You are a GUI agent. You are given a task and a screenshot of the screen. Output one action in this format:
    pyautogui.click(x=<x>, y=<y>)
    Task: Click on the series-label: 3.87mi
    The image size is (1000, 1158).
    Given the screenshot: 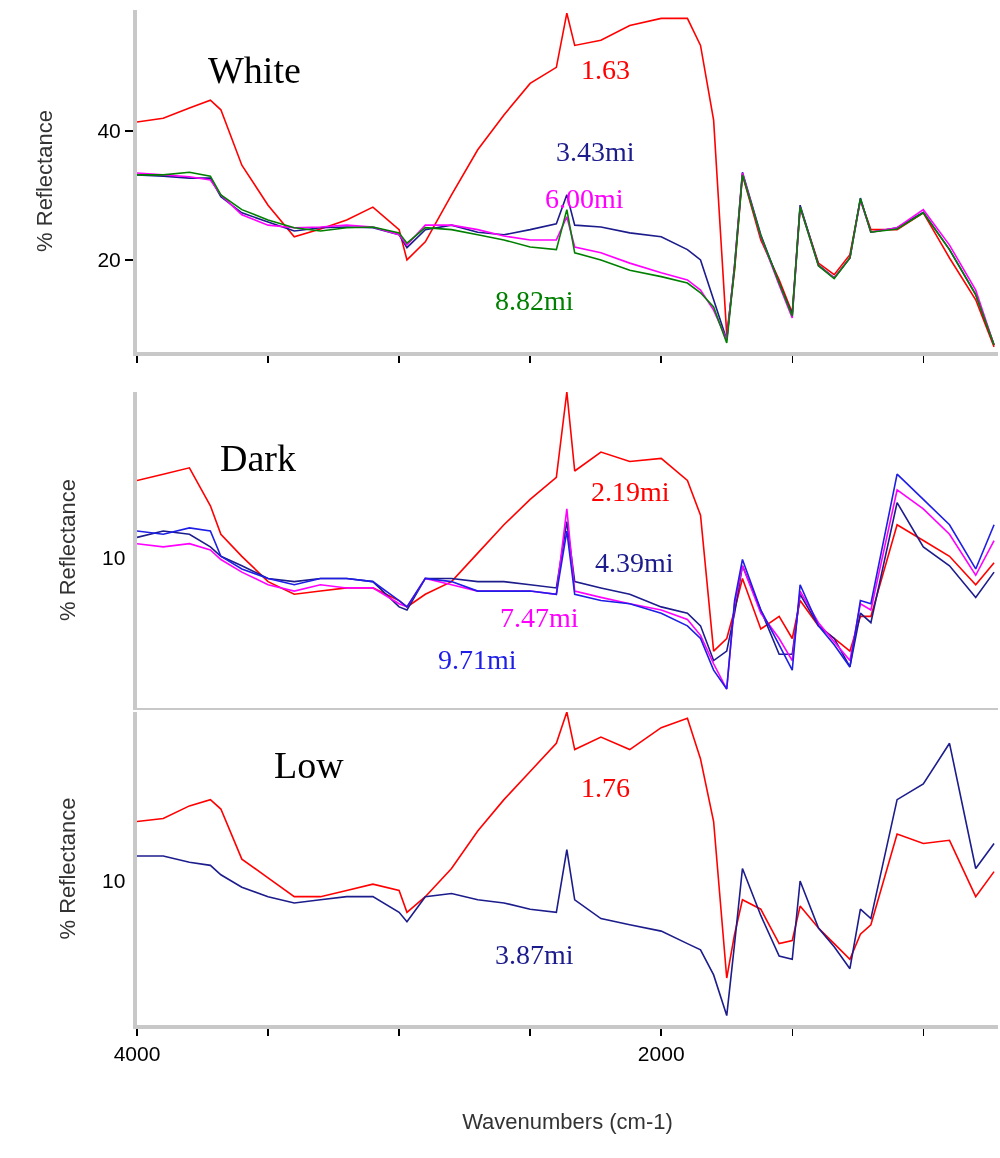 What is the action you would take?
    pyautogui.click(x=534, y=954)
    